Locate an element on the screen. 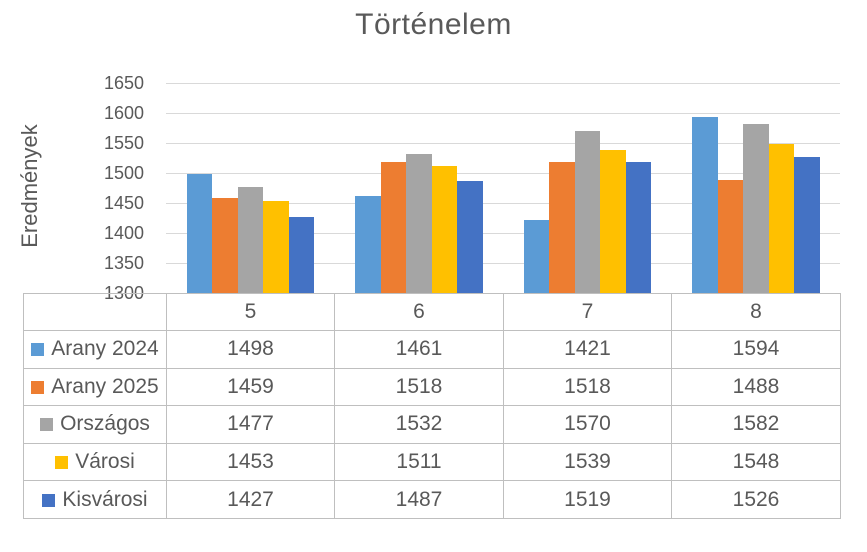 This screenshot has height=552, width=867. value-cell: 1582 is located at coordinates (756, 424).